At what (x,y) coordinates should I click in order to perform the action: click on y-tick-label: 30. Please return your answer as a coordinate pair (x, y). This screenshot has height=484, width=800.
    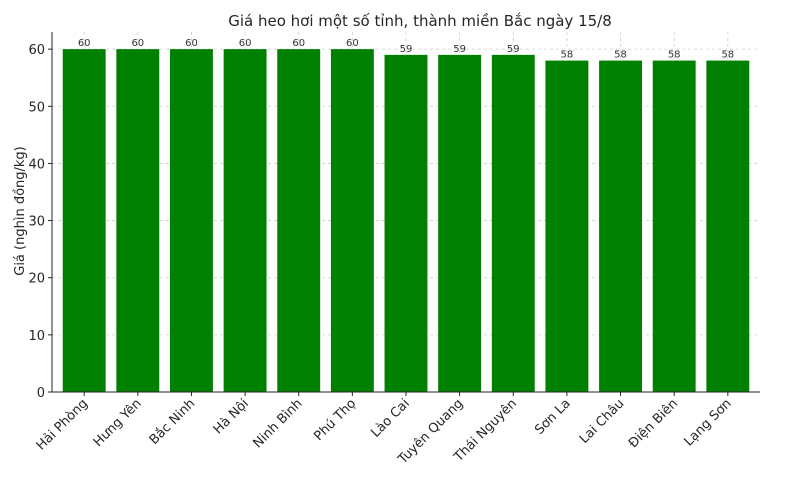
    Looking at the image, I should click on (36, 222).